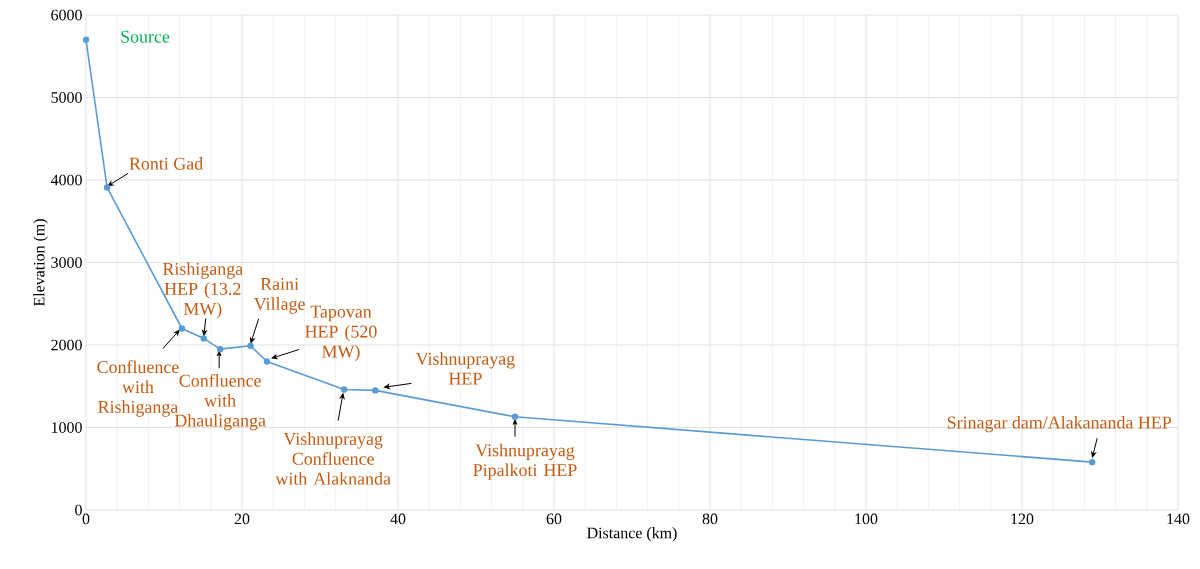 The image size is (1200, 569). Describe the element at coordinates (710, 519) in the screenshot. I see `x-tick-label: 80` at that location.